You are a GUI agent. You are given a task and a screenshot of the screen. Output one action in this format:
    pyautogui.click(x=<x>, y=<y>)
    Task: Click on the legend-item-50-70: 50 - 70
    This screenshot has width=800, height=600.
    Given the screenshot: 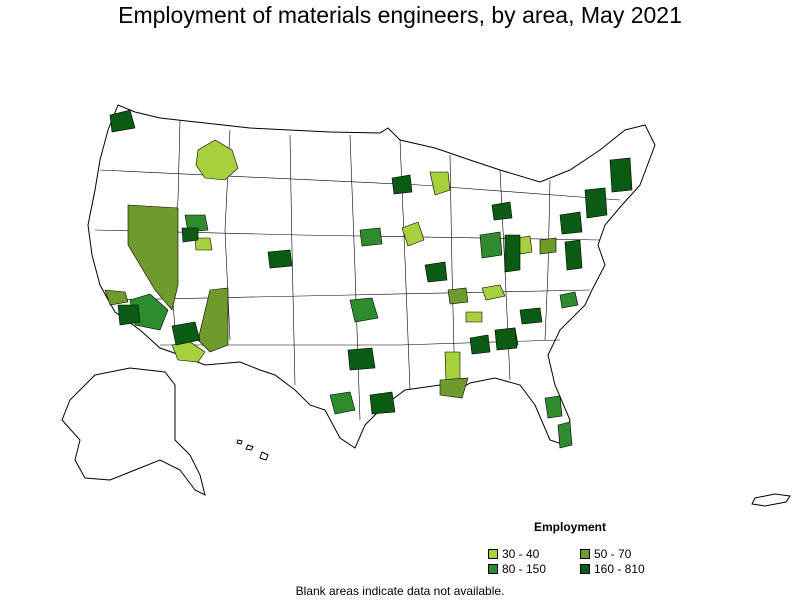 What is the action you would take?
    pyautogui.click(x=605, y=554)
    